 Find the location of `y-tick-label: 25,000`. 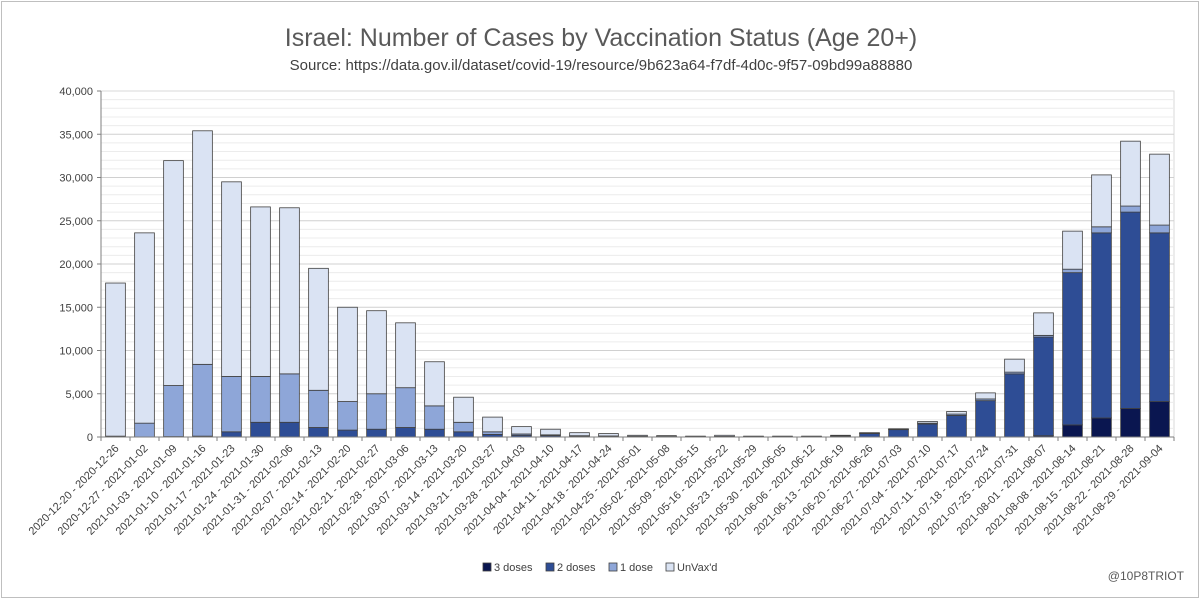

y-tick-label: 25,000 is located at coordinates (76, 222).